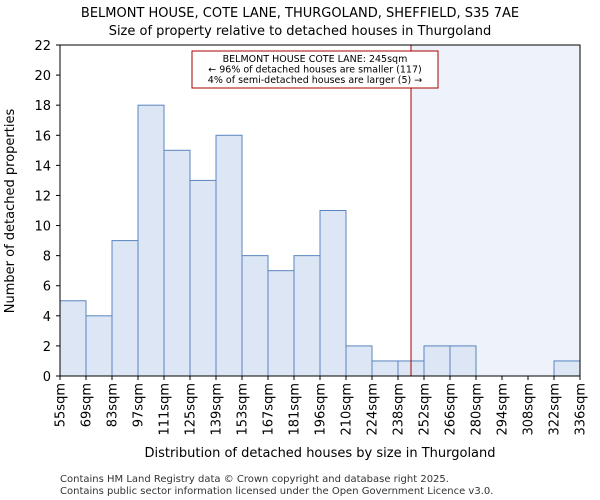  What do you see at coordinates (47, 212) in the screenshot?
I see `y-axis-ticks: 0 2 4 6 8 10 12 14 16 18 20 22` at bounding box center [47, 212].